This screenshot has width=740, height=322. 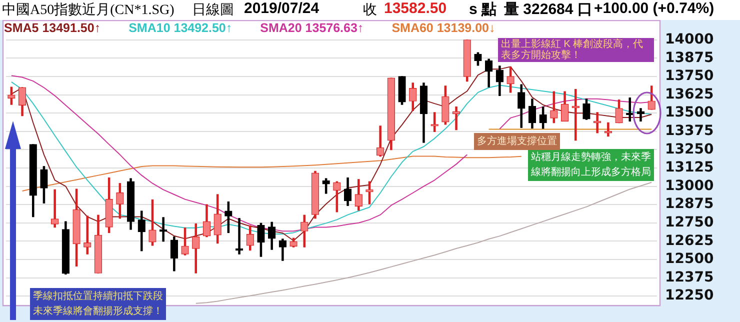 I want to click on y-tick-label: 13500, so click(x=689, y=112).